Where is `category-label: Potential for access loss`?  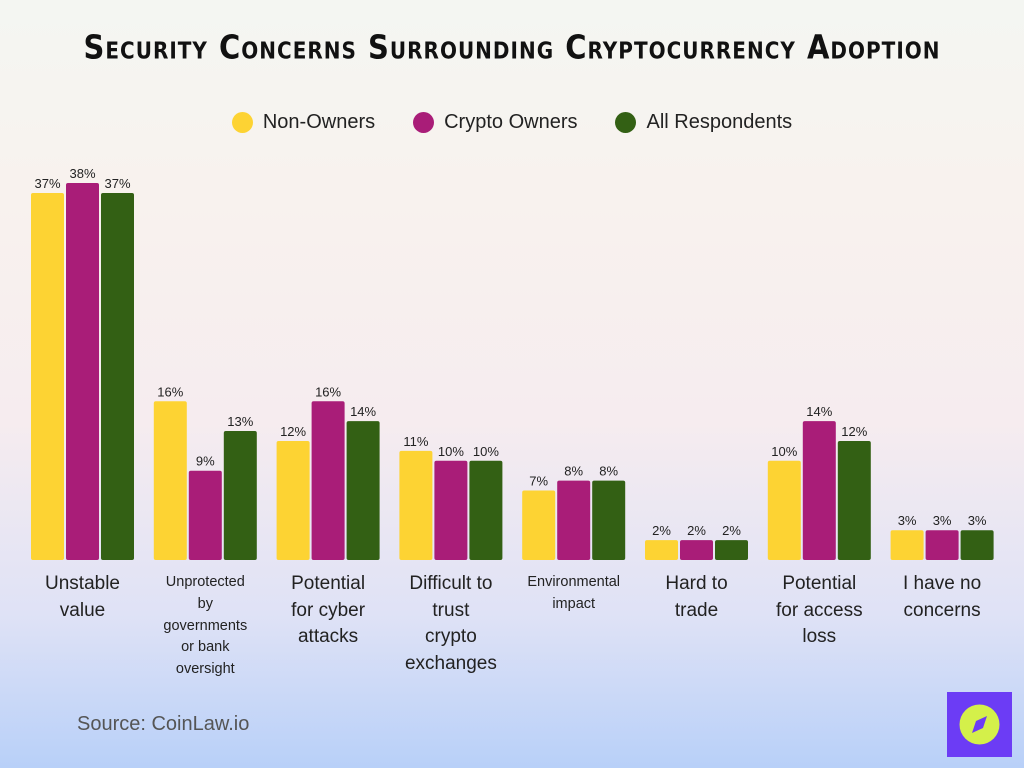
category-label: Potential for access loss is located at coordinates (819, 611).